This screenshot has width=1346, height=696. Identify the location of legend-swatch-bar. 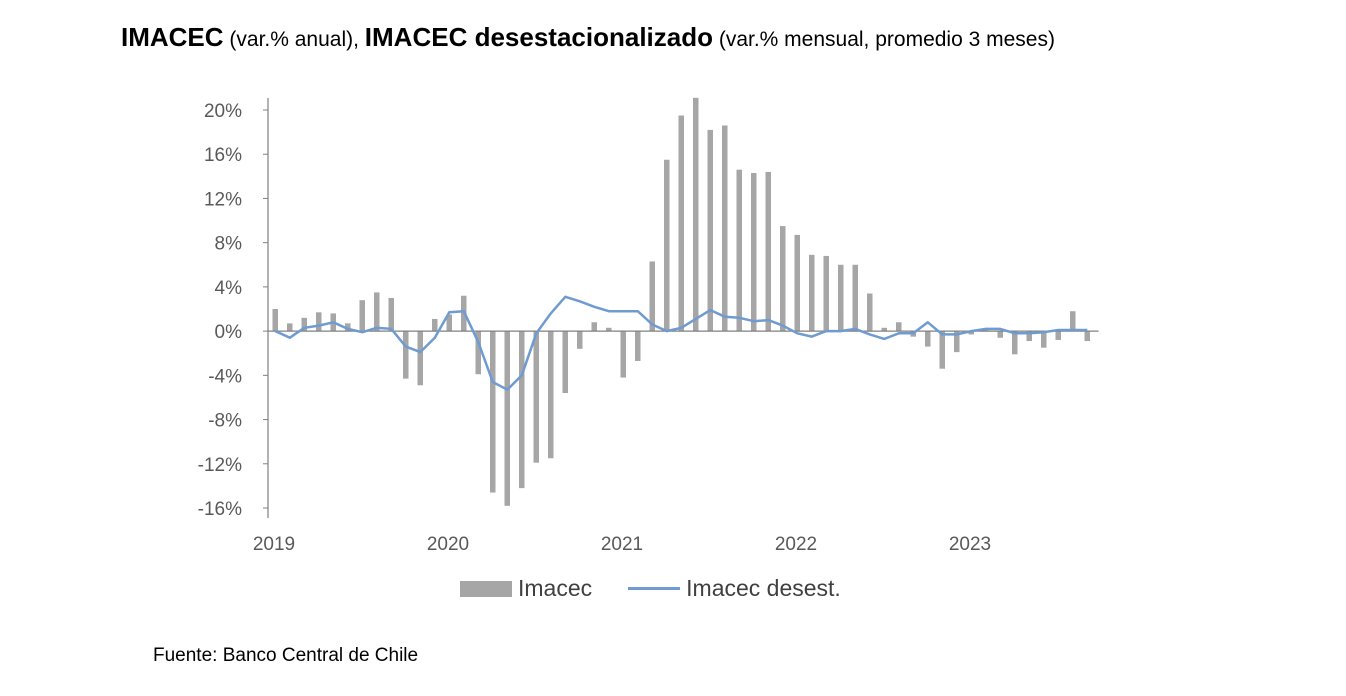
(486, 588).